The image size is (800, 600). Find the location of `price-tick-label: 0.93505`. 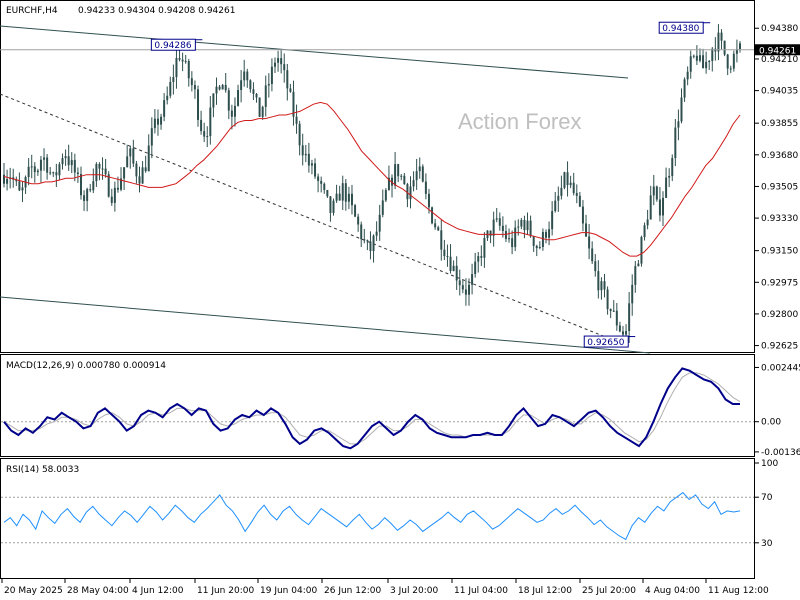

price-tick-label: 0.93505 is located at coordinates (779, 187).